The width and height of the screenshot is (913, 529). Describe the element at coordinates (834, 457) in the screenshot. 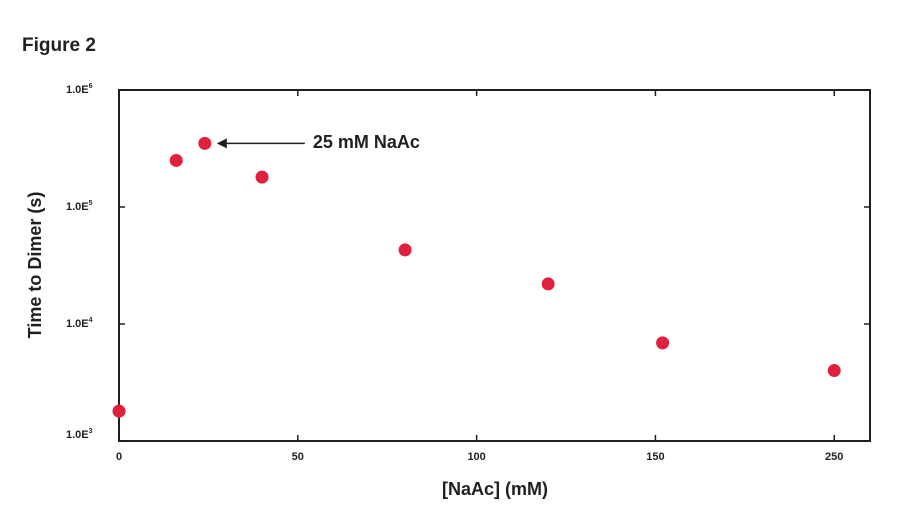

I see `x-tick-label: 250` at that location.